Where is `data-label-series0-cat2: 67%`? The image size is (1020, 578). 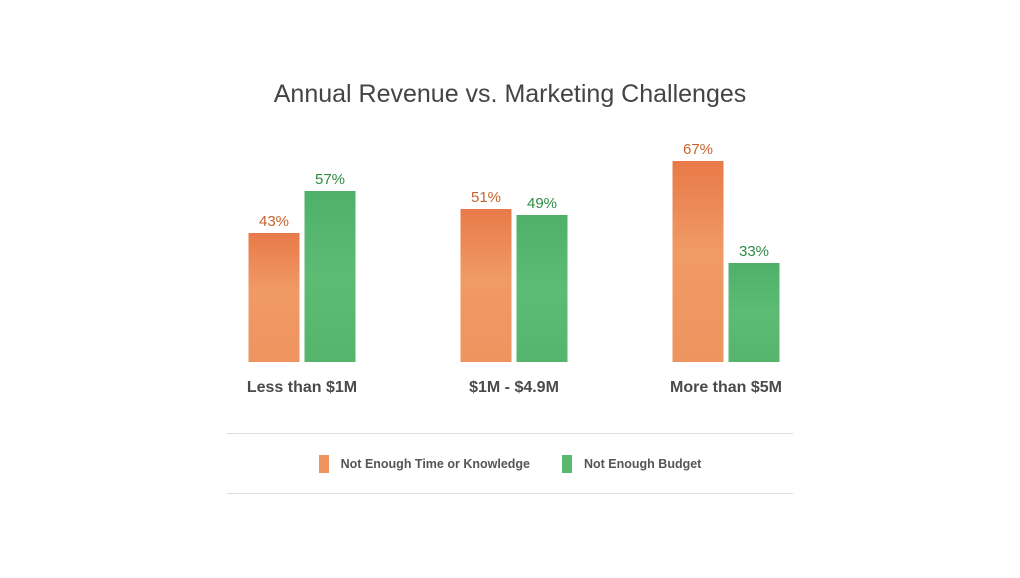
data-label-series0-cat2: 67% is located at coordinates (698, 149).